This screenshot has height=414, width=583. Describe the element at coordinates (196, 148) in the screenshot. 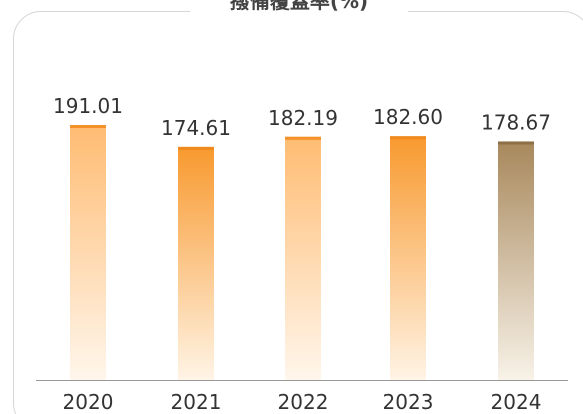

I see `bar-cap-2021` at that location.